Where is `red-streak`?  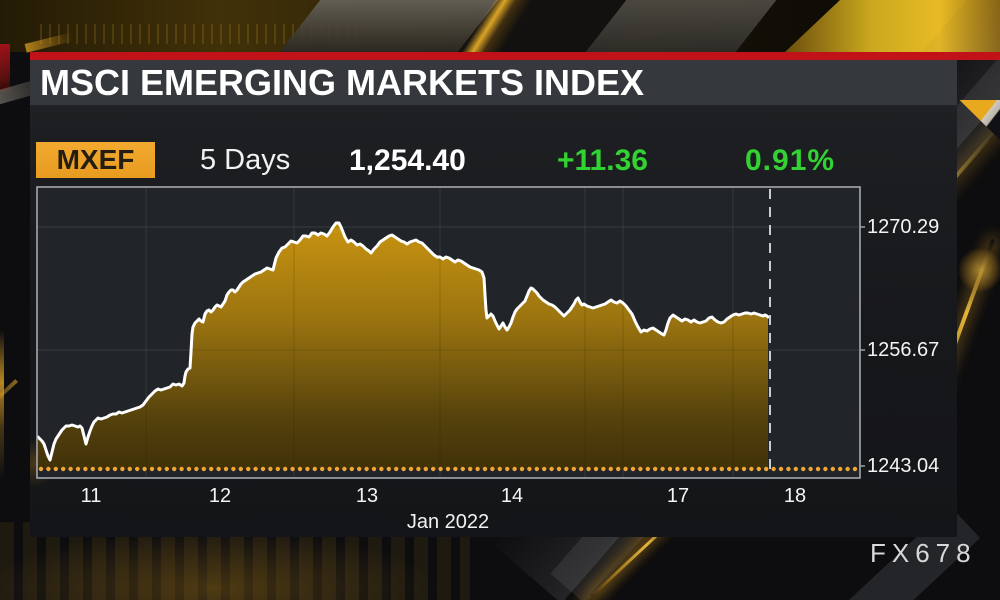
red-streak is located at coordinates (5, 68).